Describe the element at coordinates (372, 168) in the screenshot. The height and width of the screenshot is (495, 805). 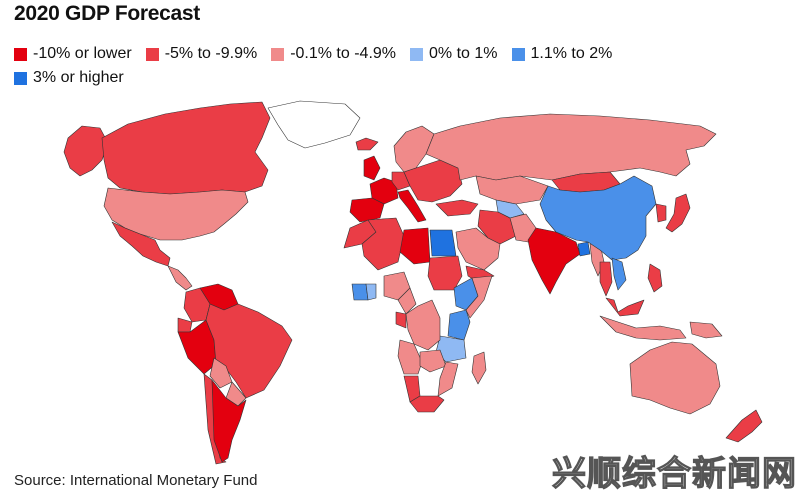
I see `region-united-kingdom` at that location.